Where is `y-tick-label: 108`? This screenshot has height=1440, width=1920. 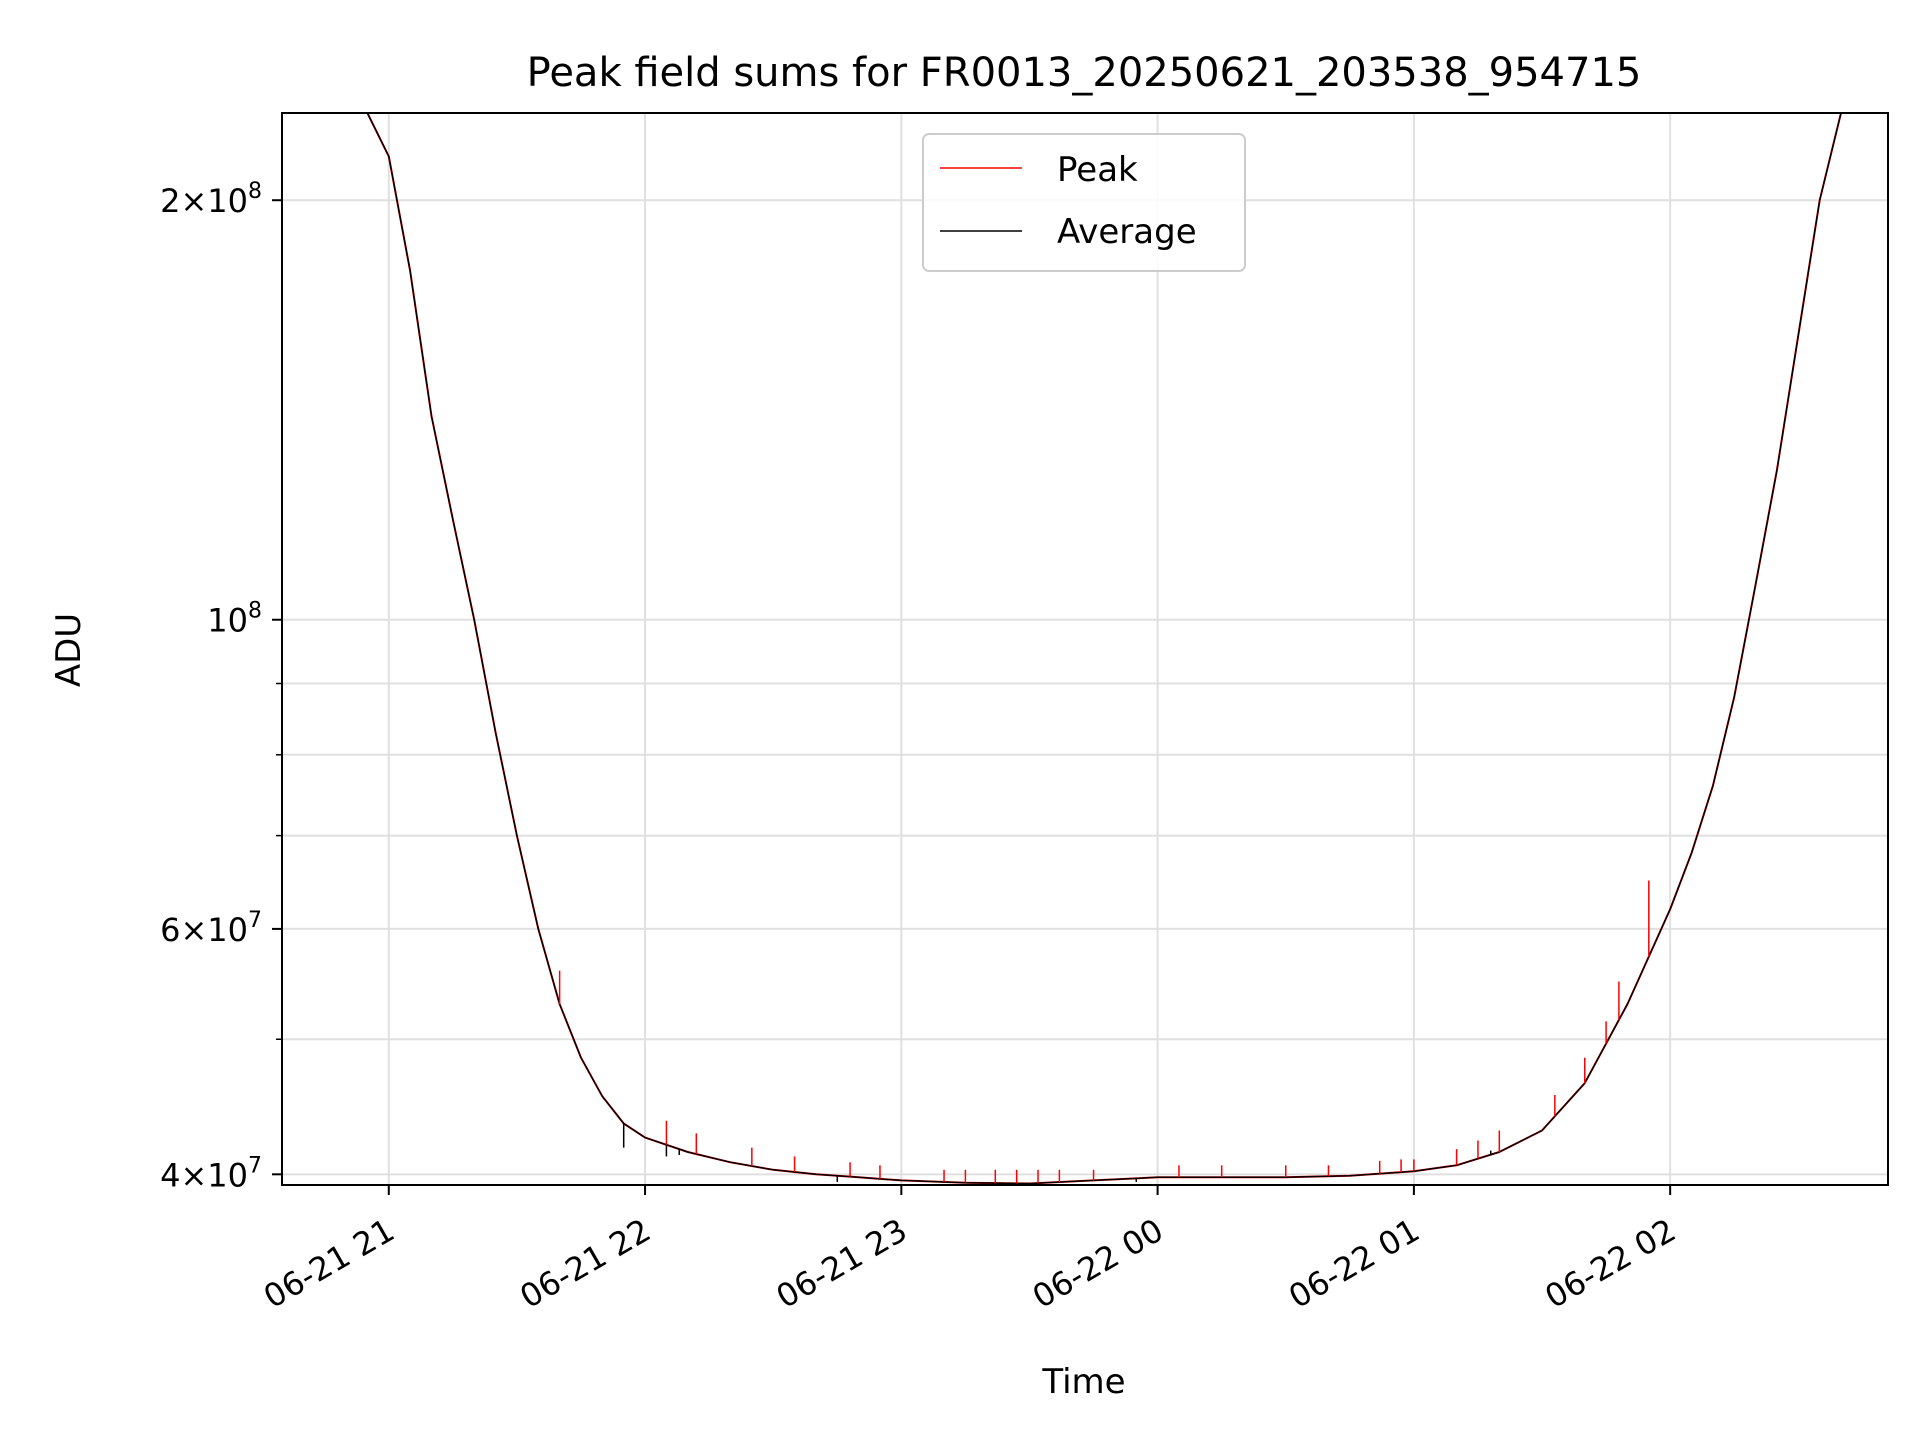 y-tick-label: 108 is located at coordinates (234, 619).